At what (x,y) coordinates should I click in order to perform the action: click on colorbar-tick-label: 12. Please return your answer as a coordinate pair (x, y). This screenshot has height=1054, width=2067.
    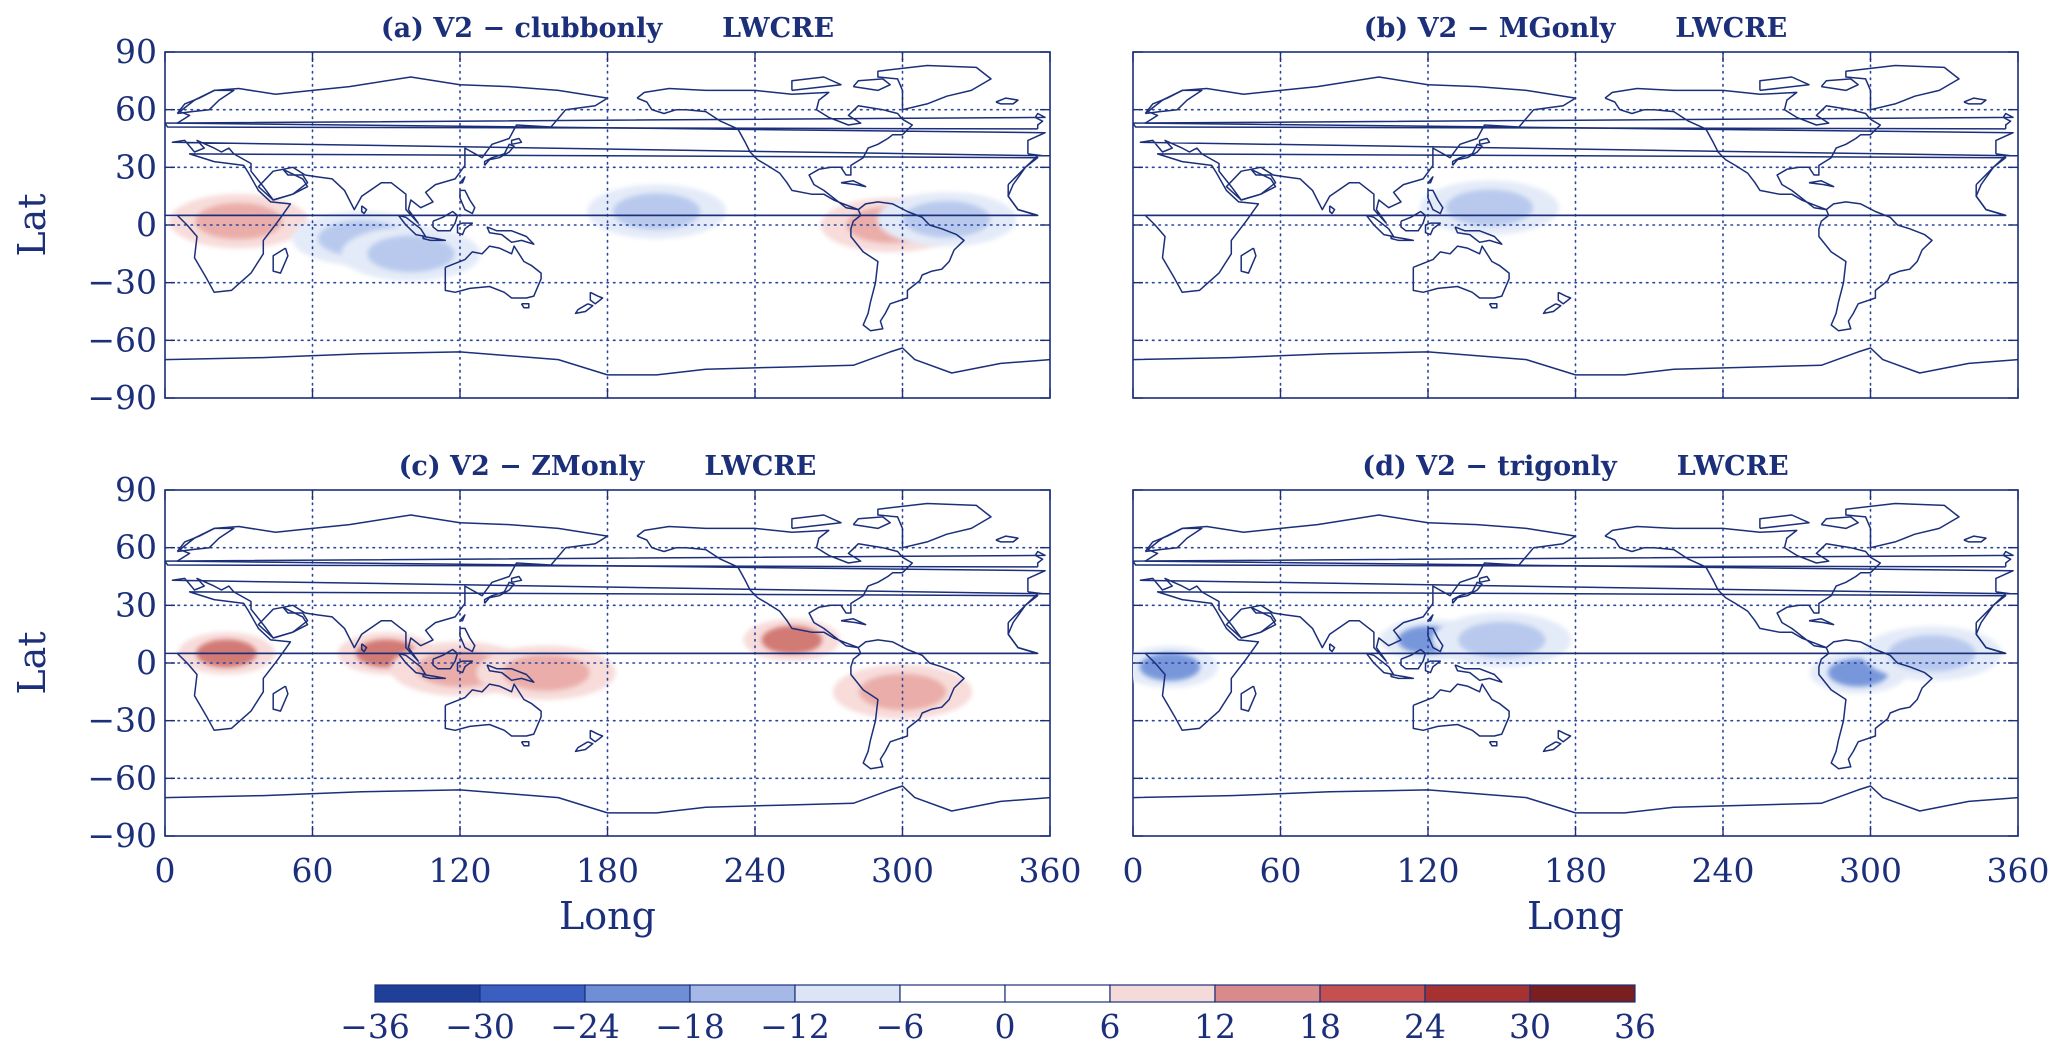
    Looking at the image, I should click on (1215, 1026).